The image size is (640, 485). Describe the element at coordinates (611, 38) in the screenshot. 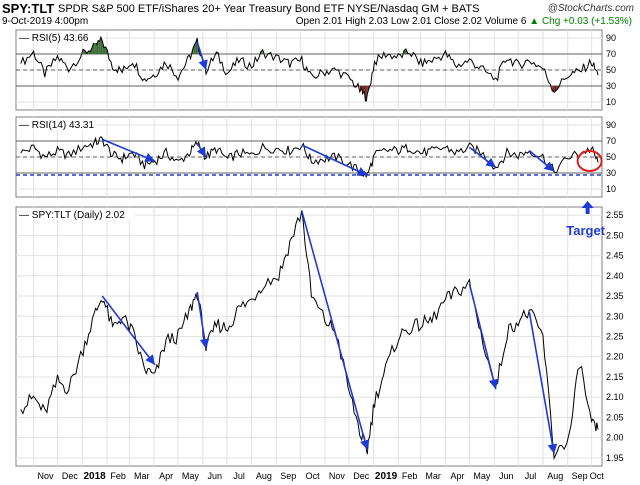

I see `y-tick-label-rsi5: 90` at that location.